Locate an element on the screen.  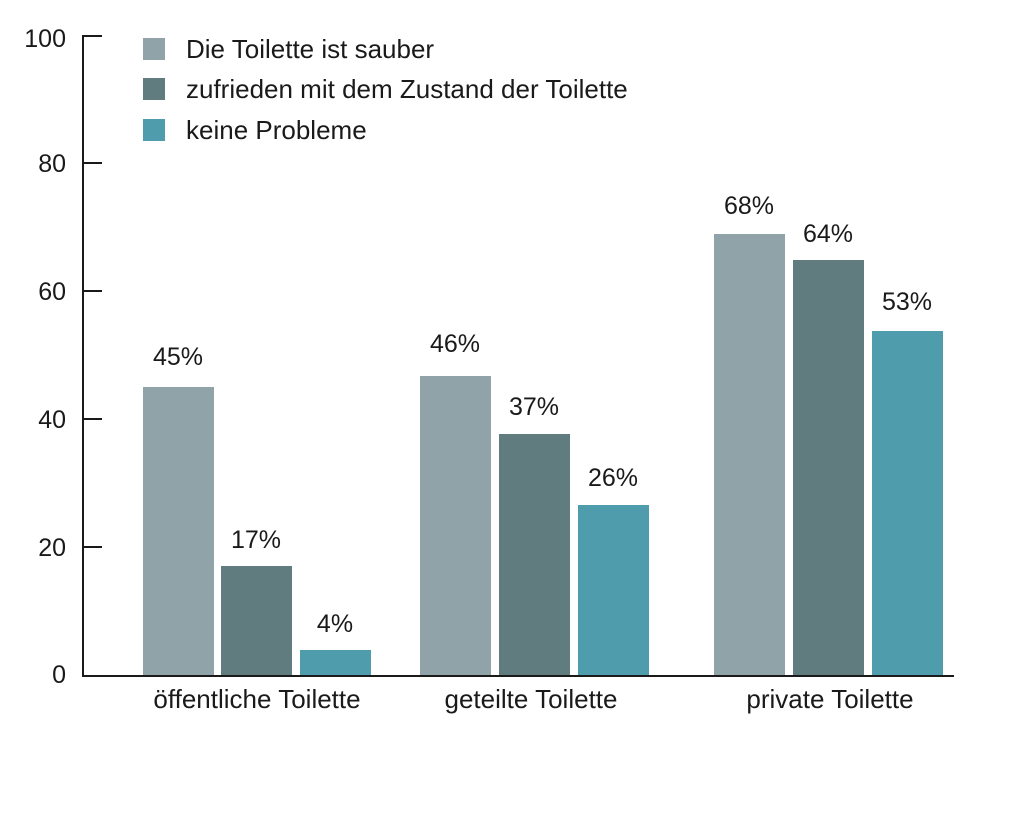
y-tick-label: 0 is located at coordinates (59, 675).